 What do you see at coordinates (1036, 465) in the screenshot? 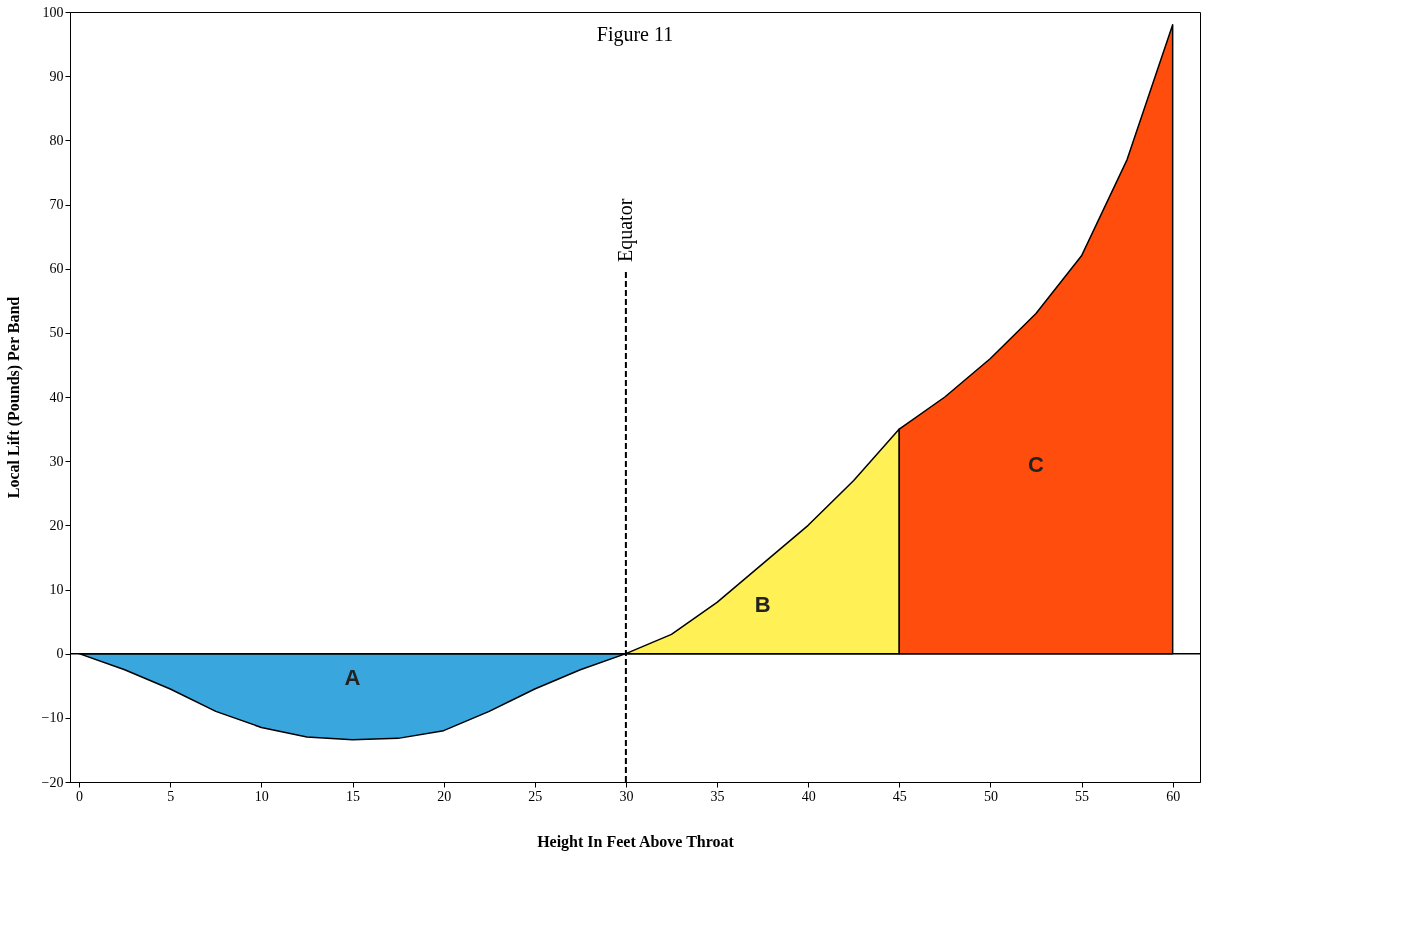
I see `series-label: C` at bounding box center [1036, 465].